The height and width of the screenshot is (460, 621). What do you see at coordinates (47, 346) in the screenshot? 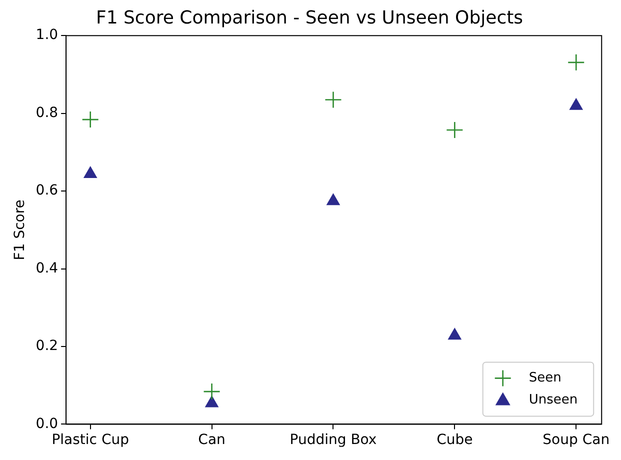
I see `y-tick-label: 0.2` at bounding box center [47, 346].